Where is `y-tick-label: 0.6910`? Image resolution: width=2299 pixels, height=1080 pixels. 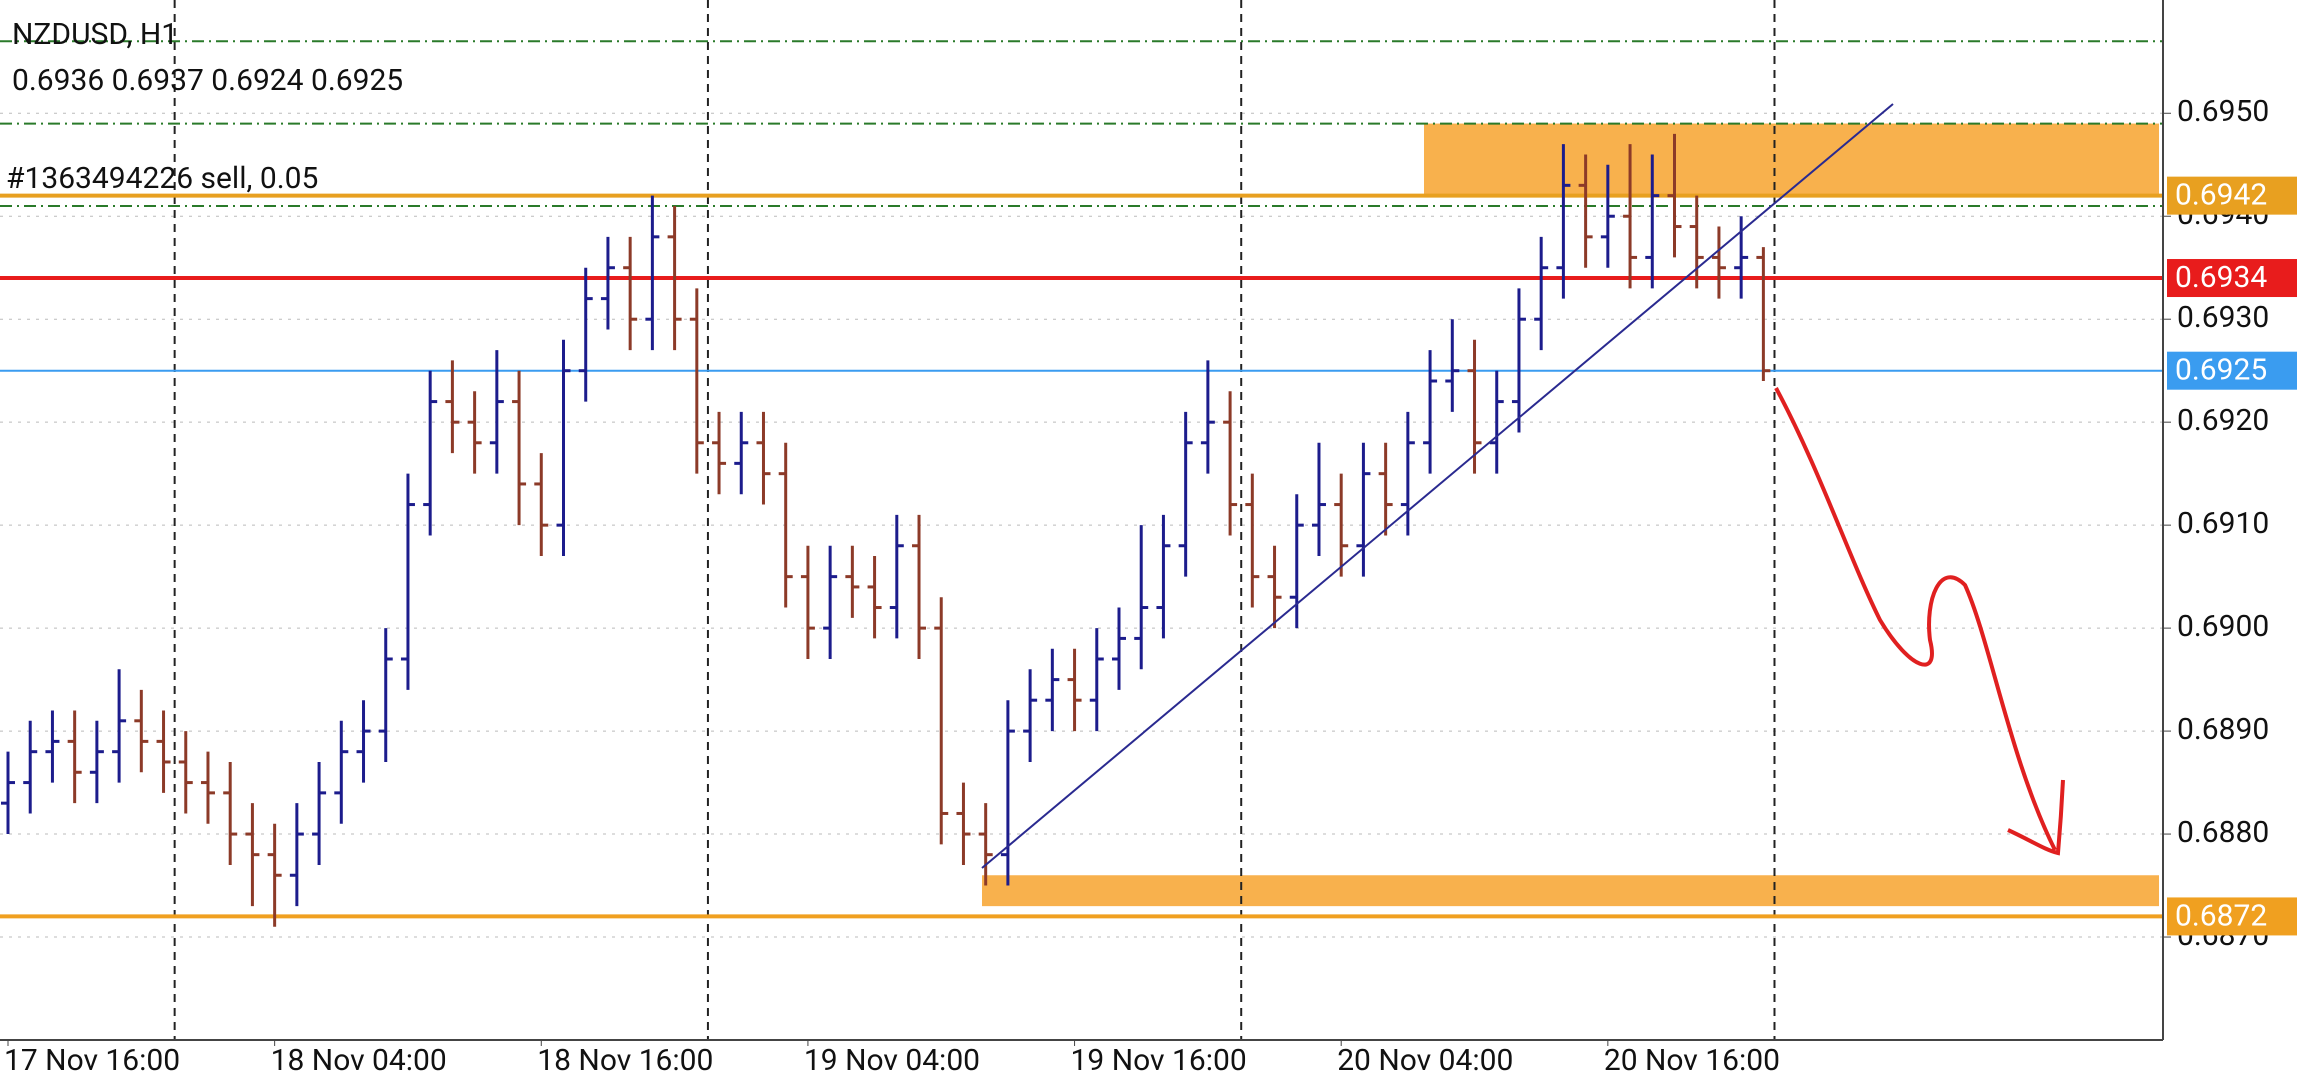 y-tick-label: 0.6910 is located at coordinates (2223, 523).